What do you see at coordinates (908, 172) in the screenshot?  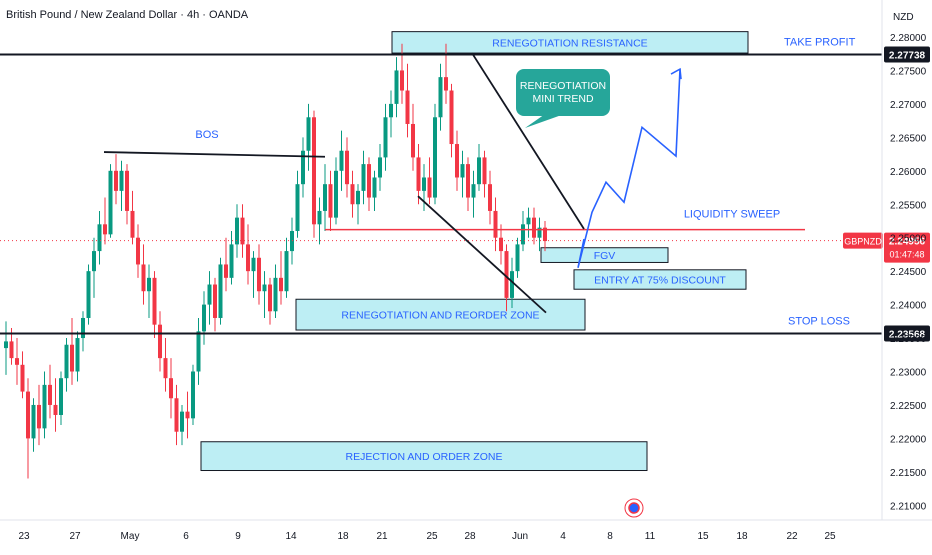 I see `price-tick-label: 2.26000` at bounding box center [908, 172].